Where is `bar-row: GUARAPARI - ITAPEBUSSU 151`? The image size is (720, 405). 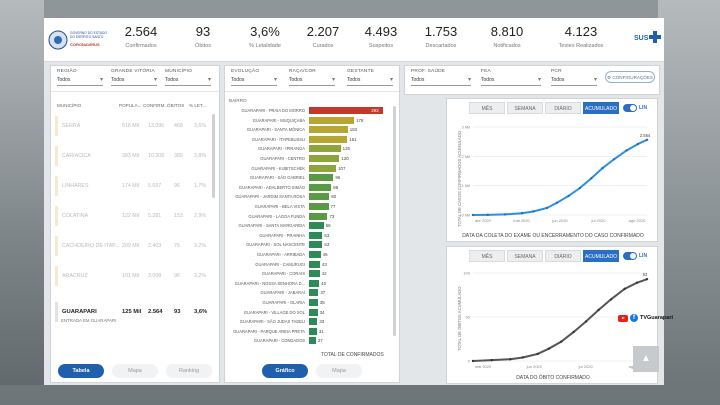 bar-row: GUARAPARI - ITAPEBUSSU 151 is located at coordinates (310, 139).